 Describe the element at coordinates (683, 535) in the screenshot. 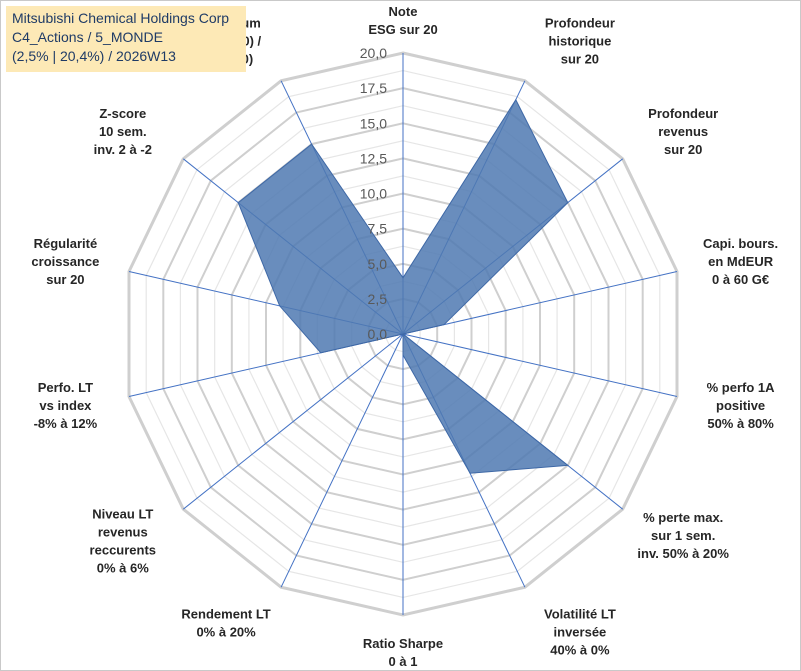

I see `axis-label: % perte max. sur 1 sem. inv. 50% à 20%` at that location.